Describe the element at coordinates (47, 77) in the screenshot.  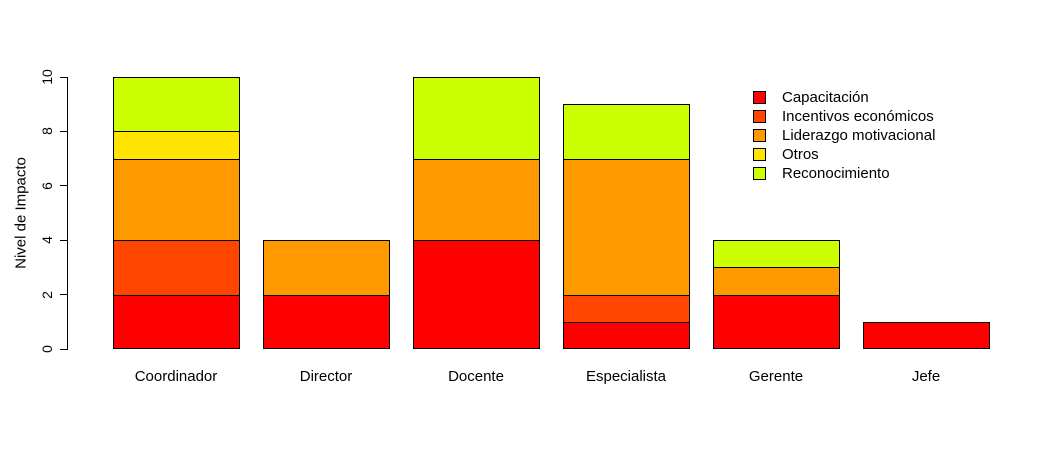
I see `y-tick-label: 10` at that location.